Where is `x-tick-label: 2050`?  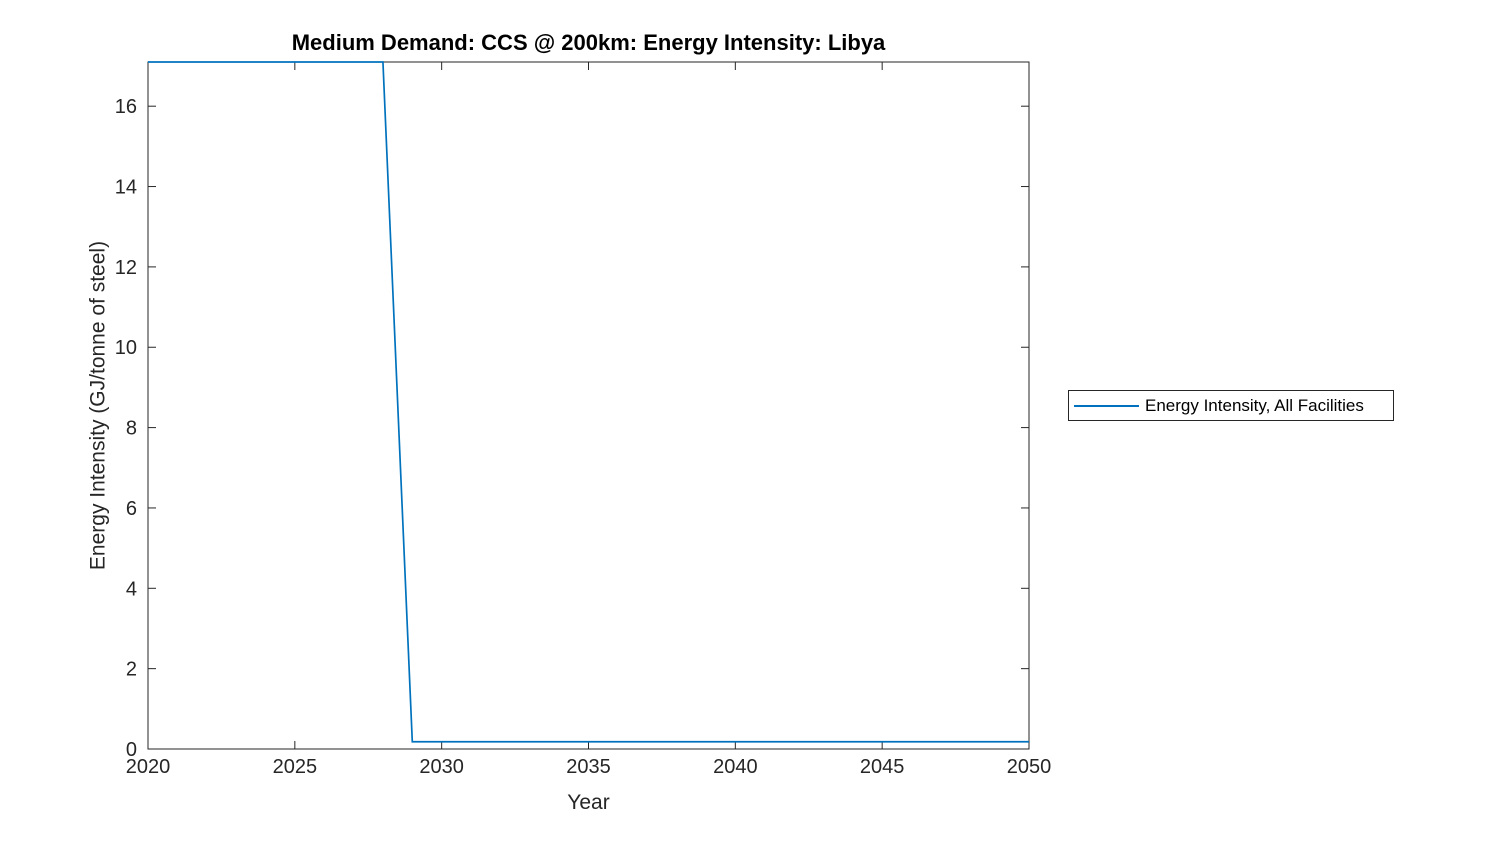 x-tick-label: 2050 is located at coordinates (1029, 767).